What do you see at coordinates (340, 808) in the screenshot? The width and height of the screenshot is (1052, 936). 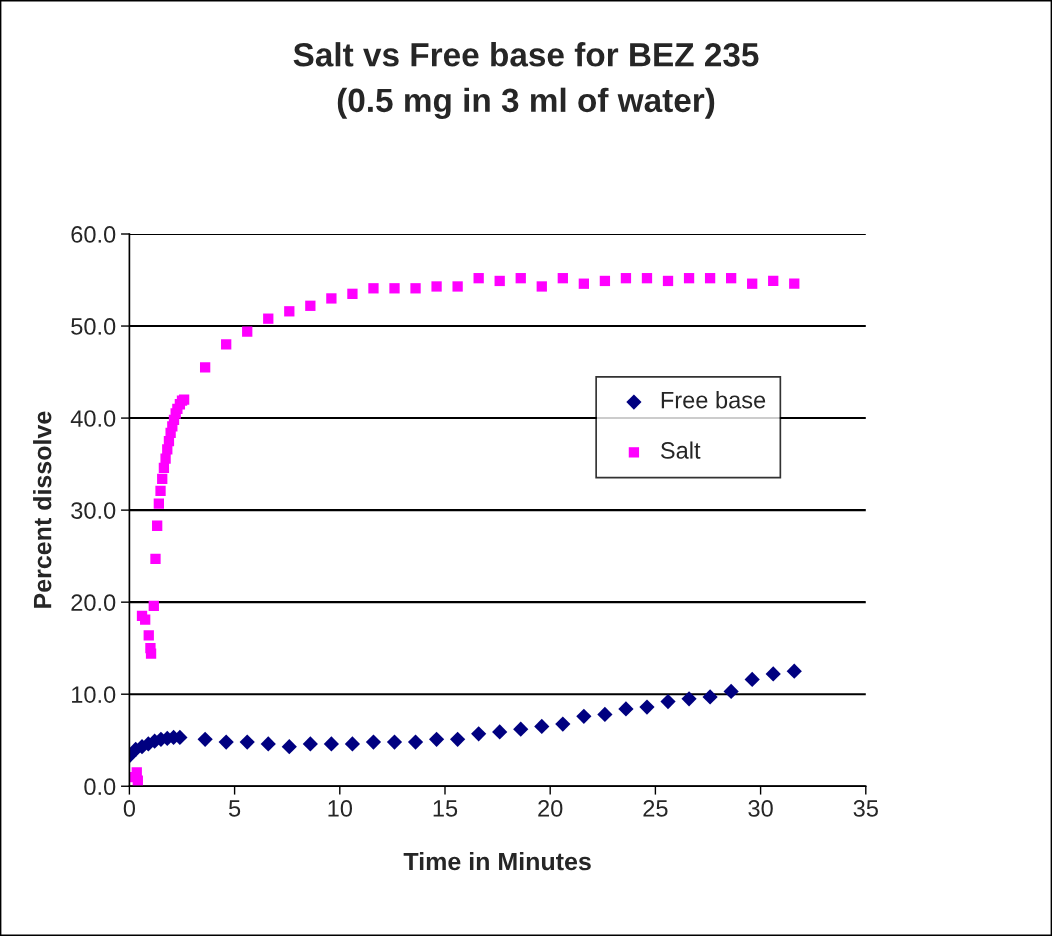 I see `x-tick-label: 10` at bounding box center [340, 808].